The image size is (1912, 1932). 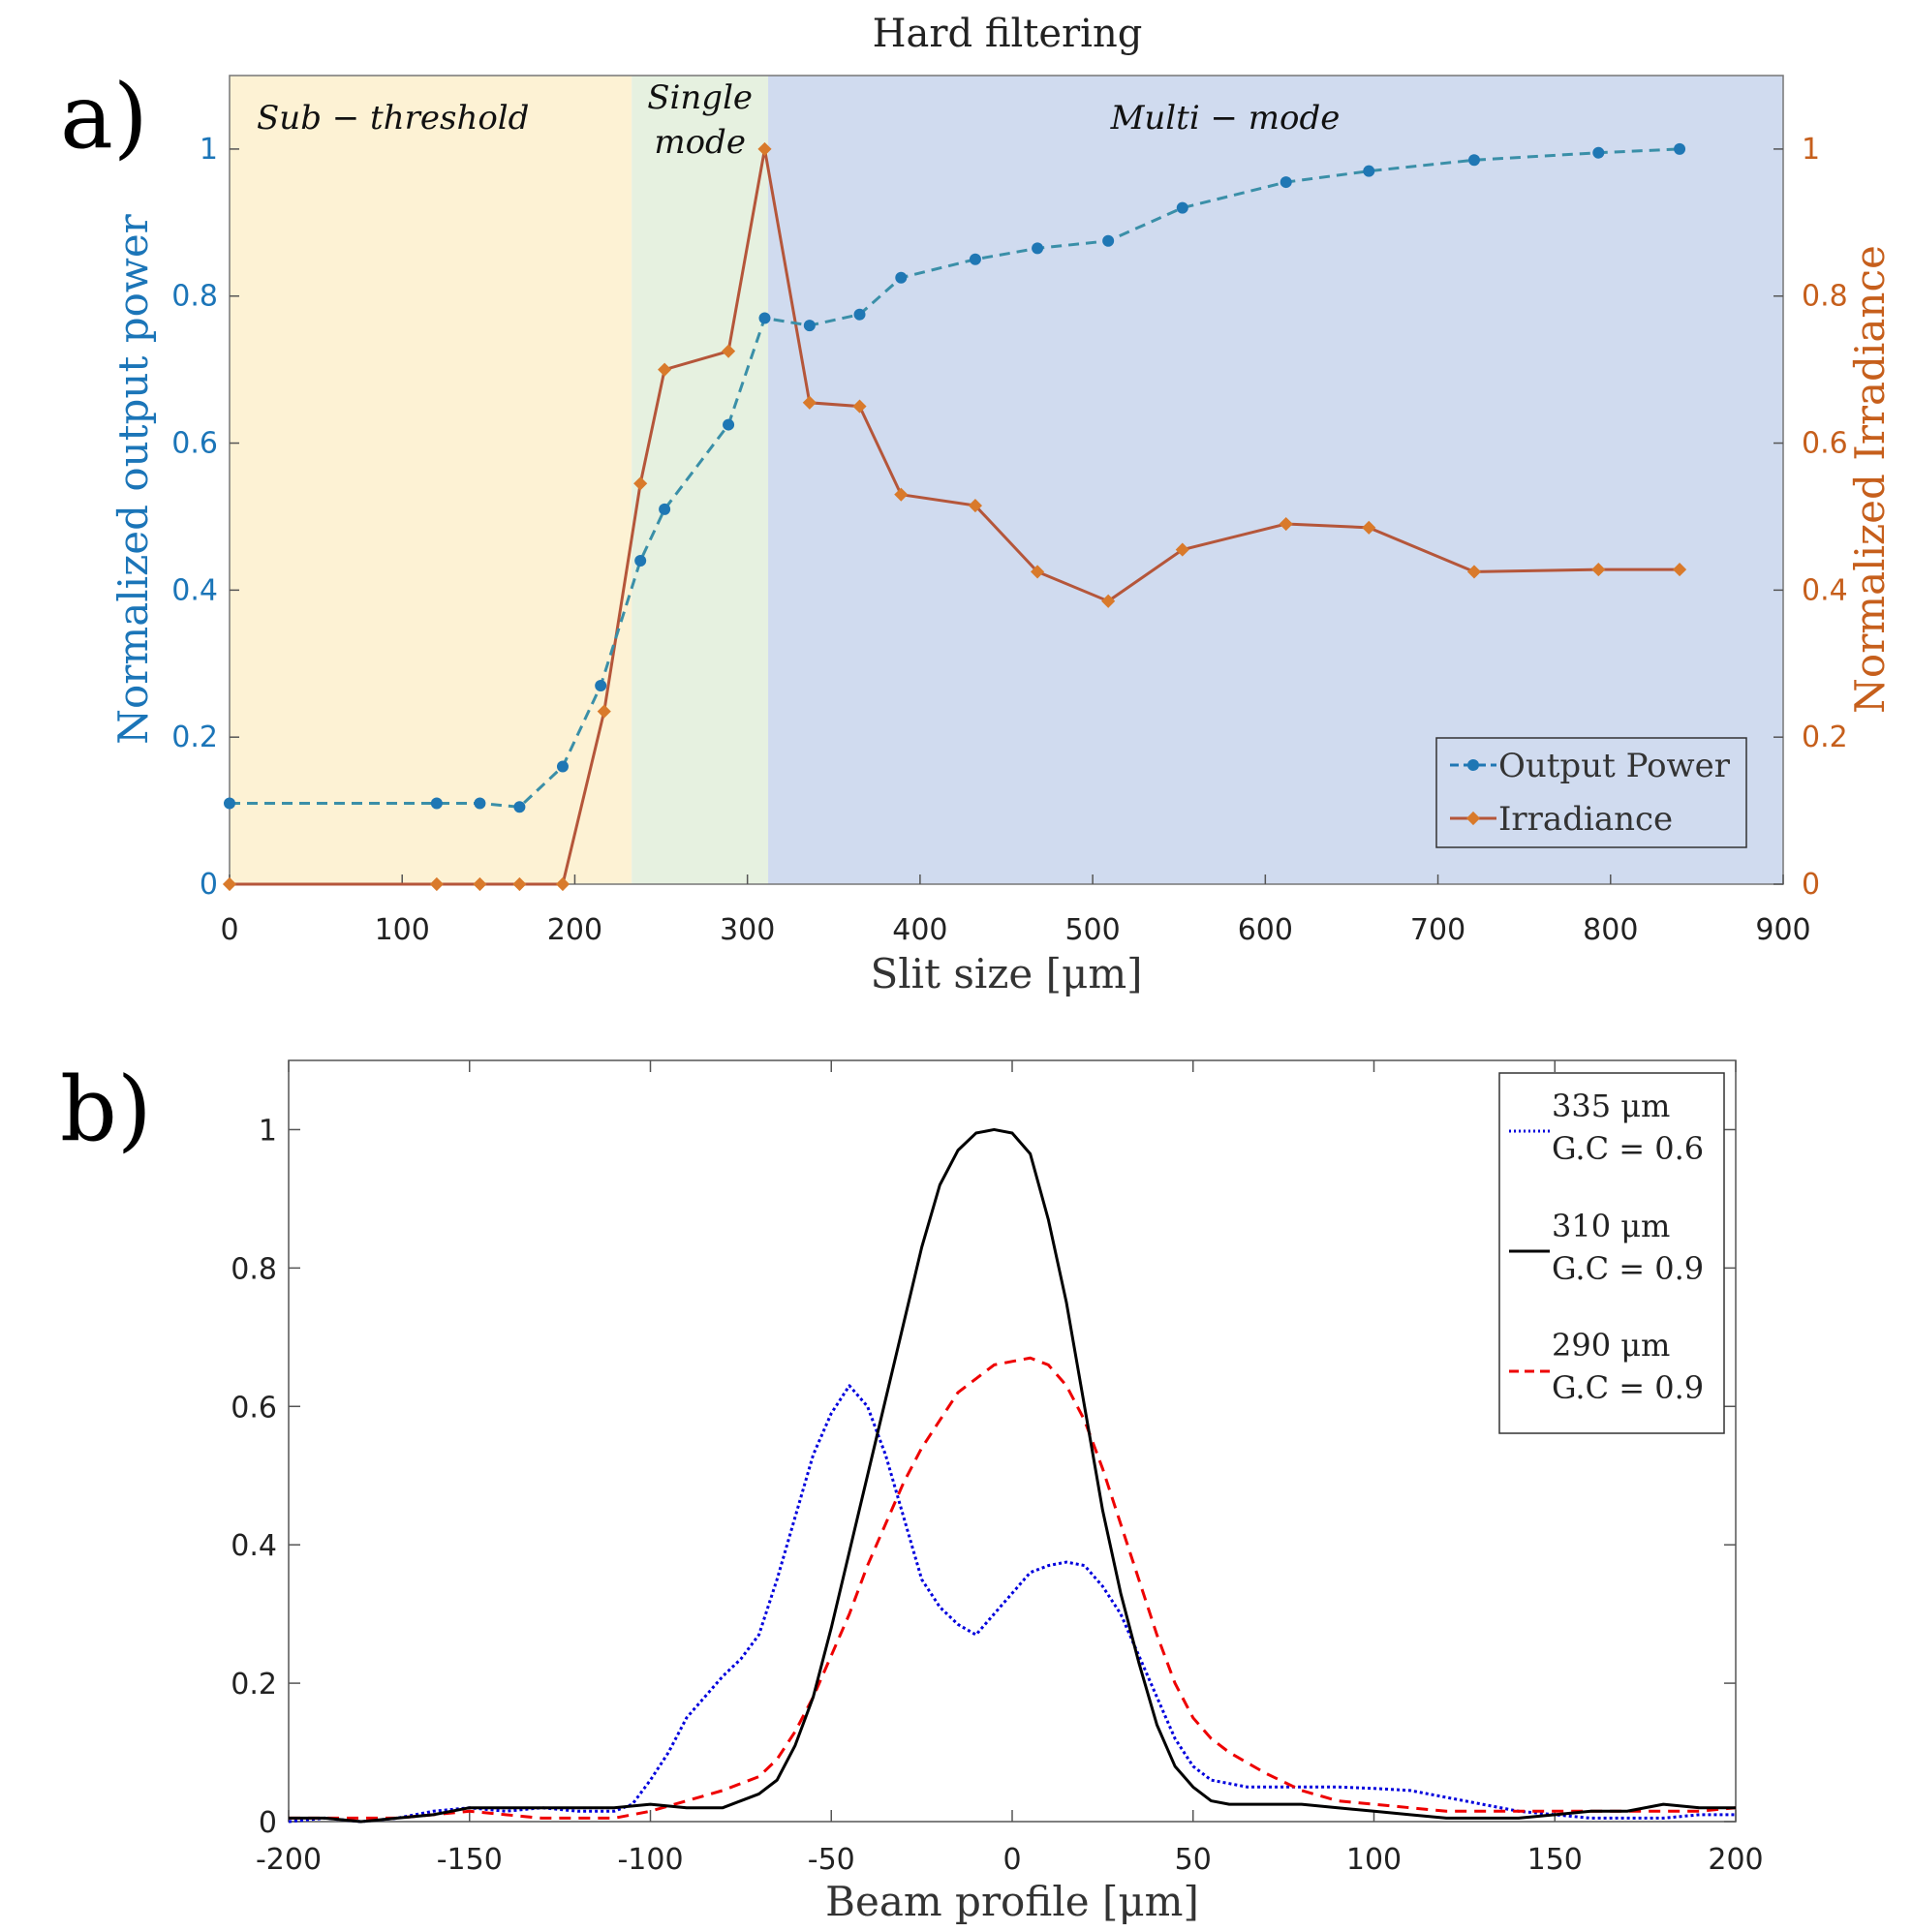 I want to click on x-tick-label-a: 0, so click(x=229, y=930).